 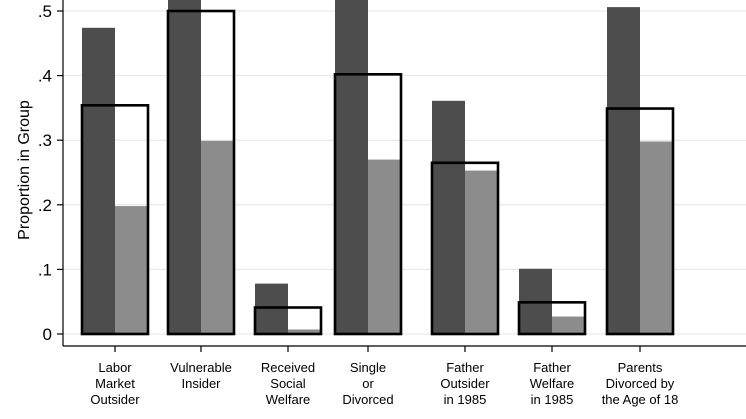 What do you see at coordinates (288, 367) in the screenshot?
I see `x-category-label: Received` at bounding box center [288, 367].